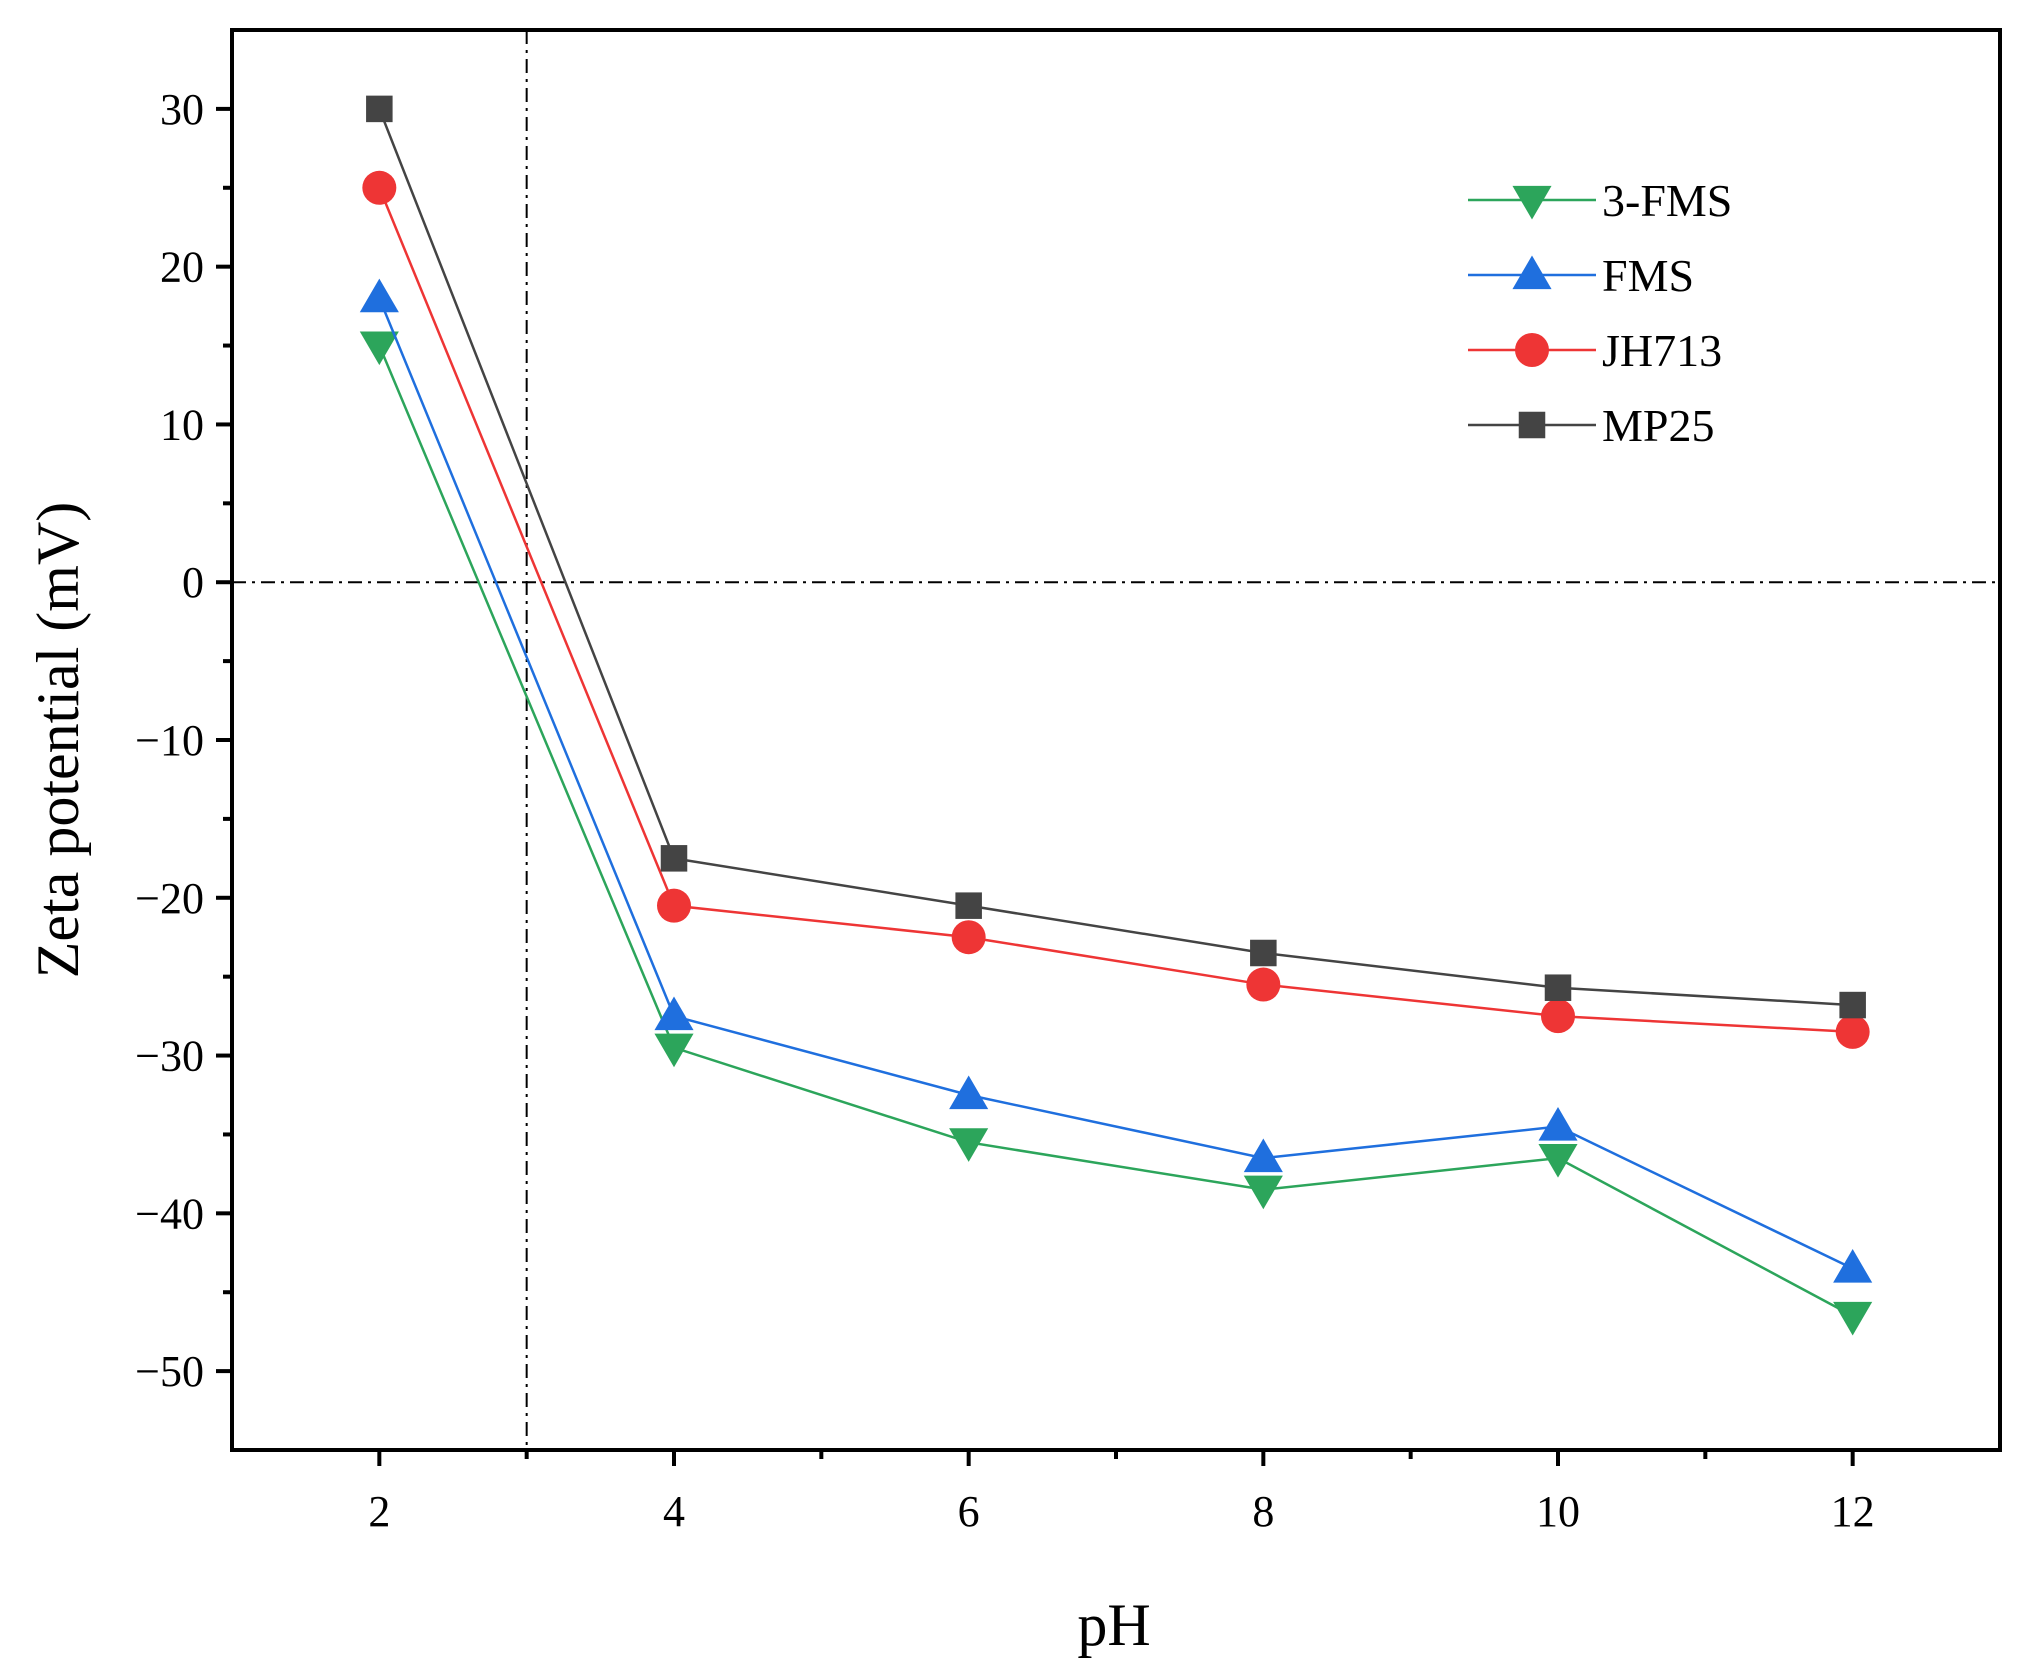 This screenshot has width=2018, height=1676. I want to click on y-tick-label: 20, so click(182, 267).